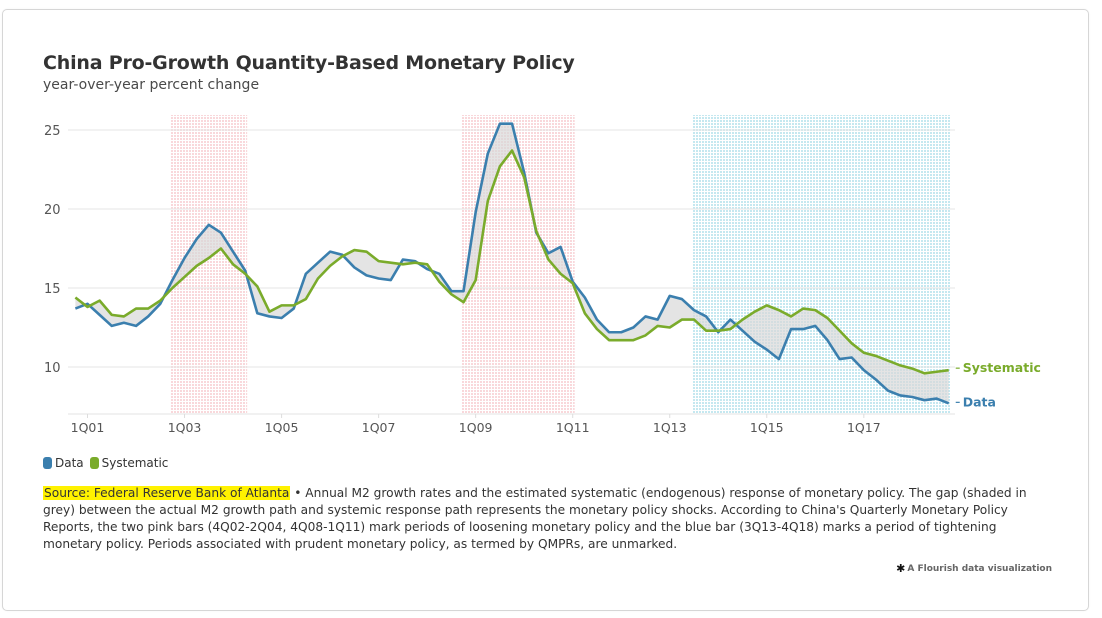 Image resolution: width=1102 pixels, height=618 pixels. What do you see at coordinates (573, 427) in the screenshot?
I see `x-tick-label: 1Q11` at bounding box center [573, 427].